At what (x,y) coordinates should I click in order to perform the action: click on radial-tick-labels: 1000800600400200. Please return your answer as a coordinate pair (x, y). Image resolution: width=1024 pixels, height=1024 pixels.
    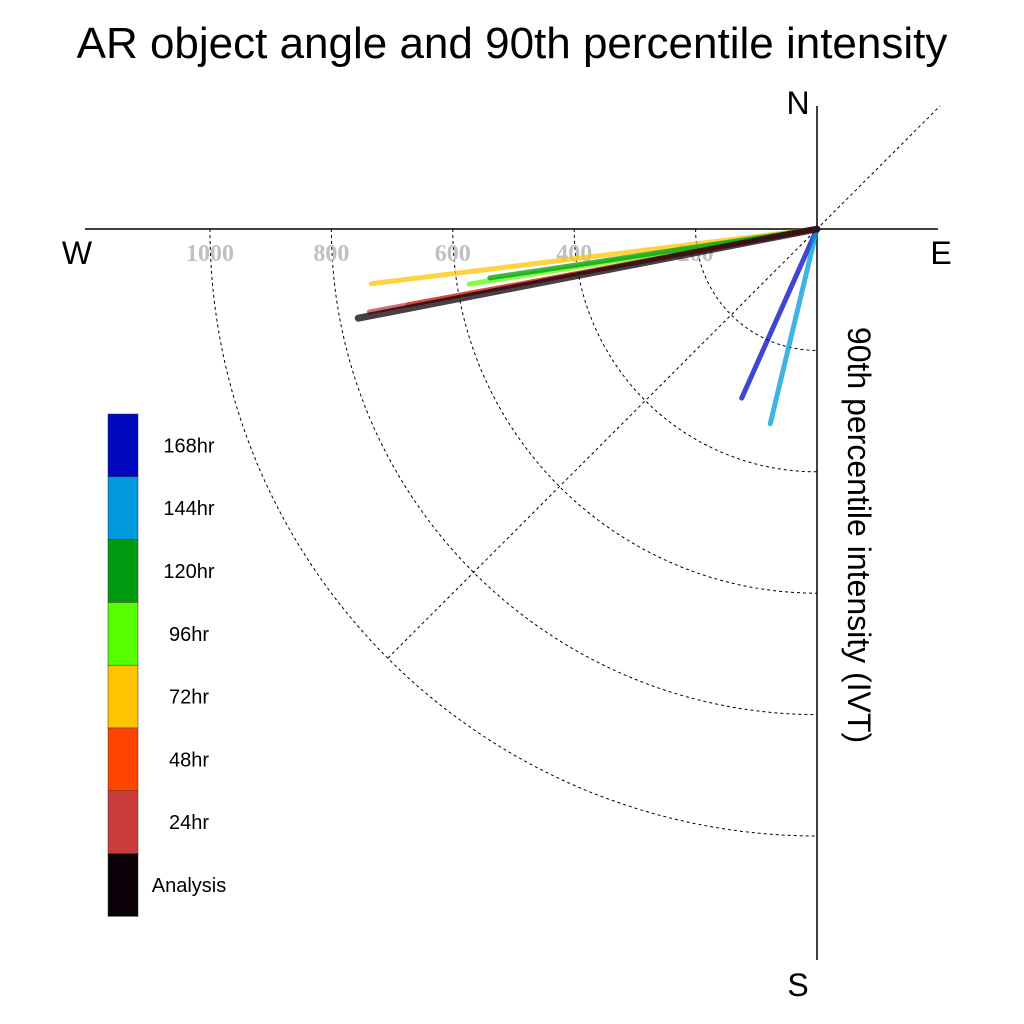
    Looking at the image, I should click on (450, 254).